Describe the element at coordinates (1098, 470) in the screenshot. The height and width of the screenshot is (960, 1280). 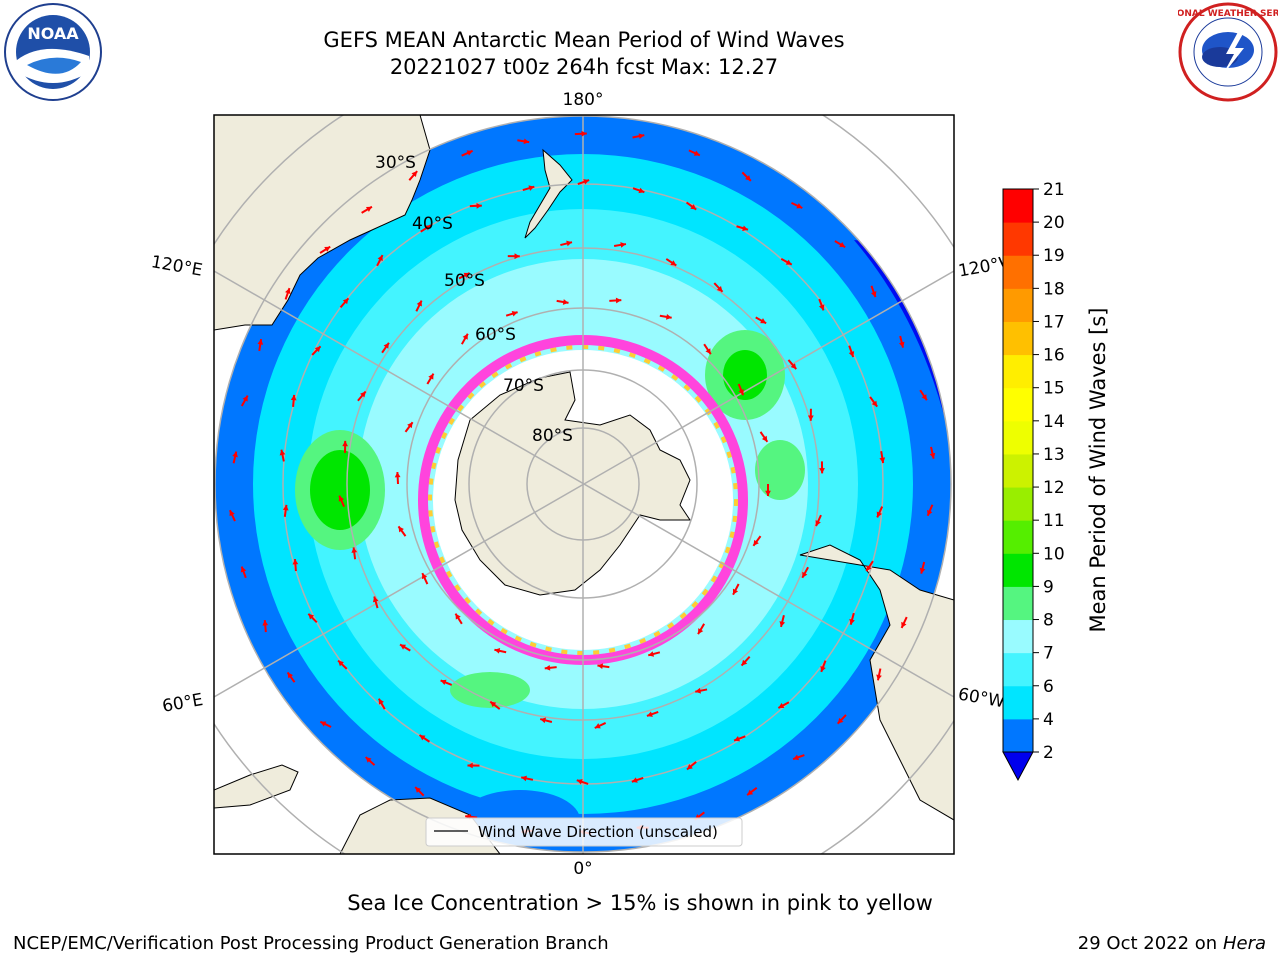
I see `colorbar-label: Mean Period of Wind Waves [s]` at that location.